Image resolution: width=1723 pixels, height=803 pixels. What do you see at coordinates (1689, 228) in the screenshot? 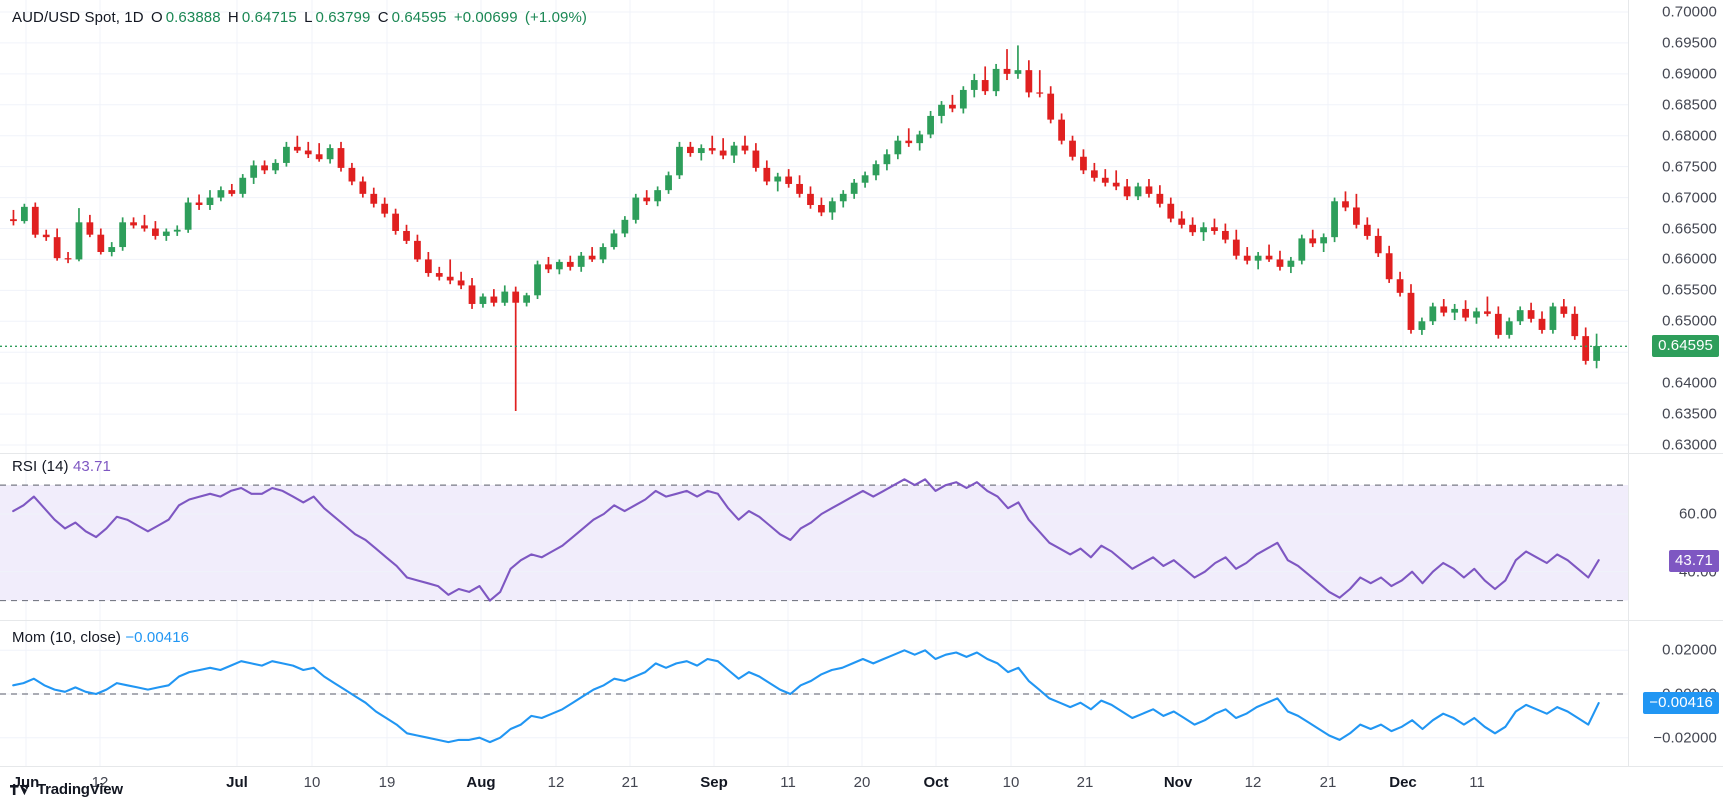
I see `axis-label: 0.66500` at bounding box center [1689, 228].